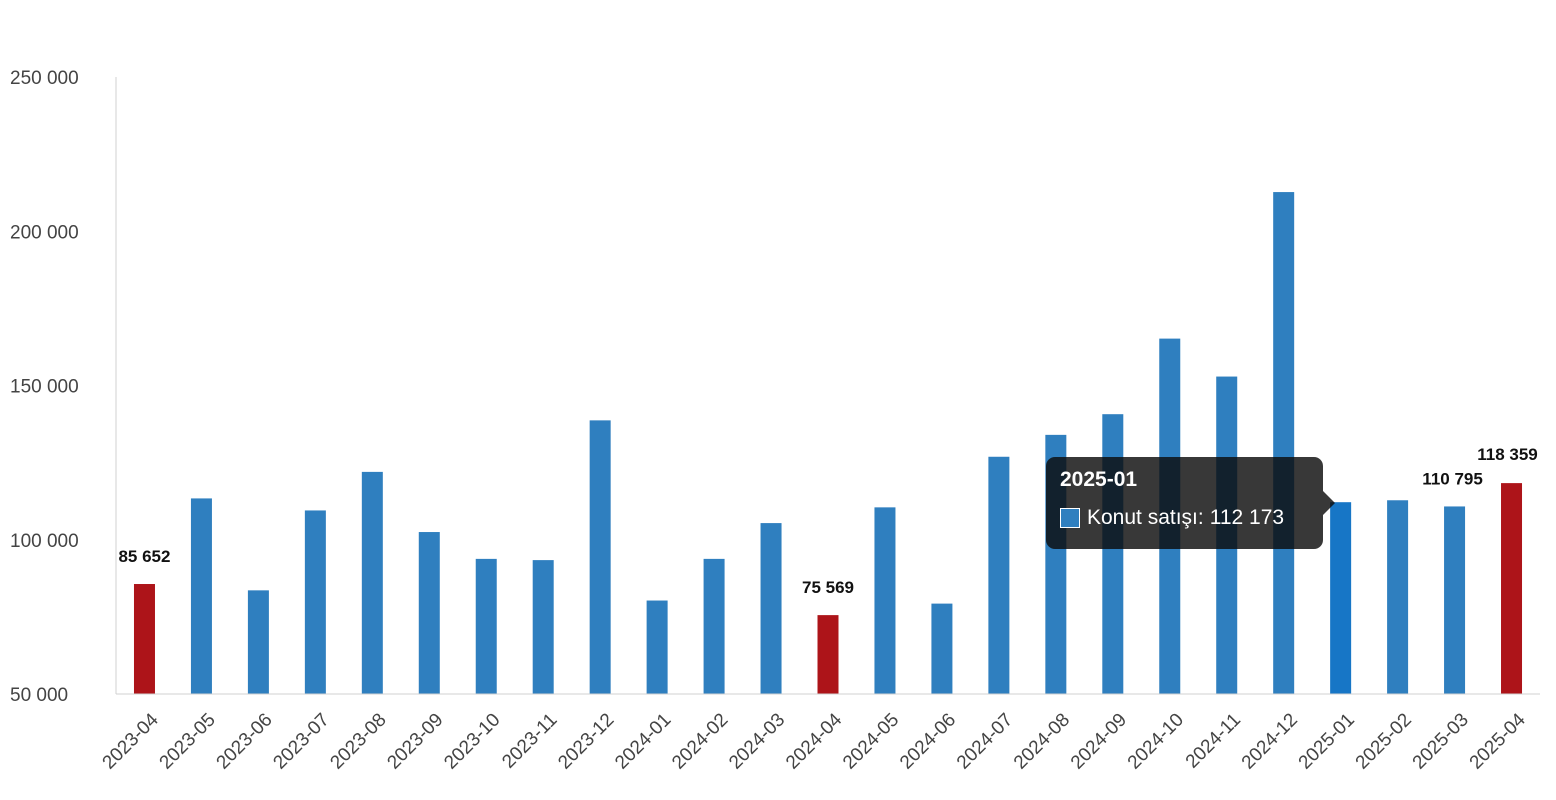 Image resolution: width=1556 pixels, height=800 pixels. I want to click on data-label-2025-04: 118 359, so click(1507, 454).